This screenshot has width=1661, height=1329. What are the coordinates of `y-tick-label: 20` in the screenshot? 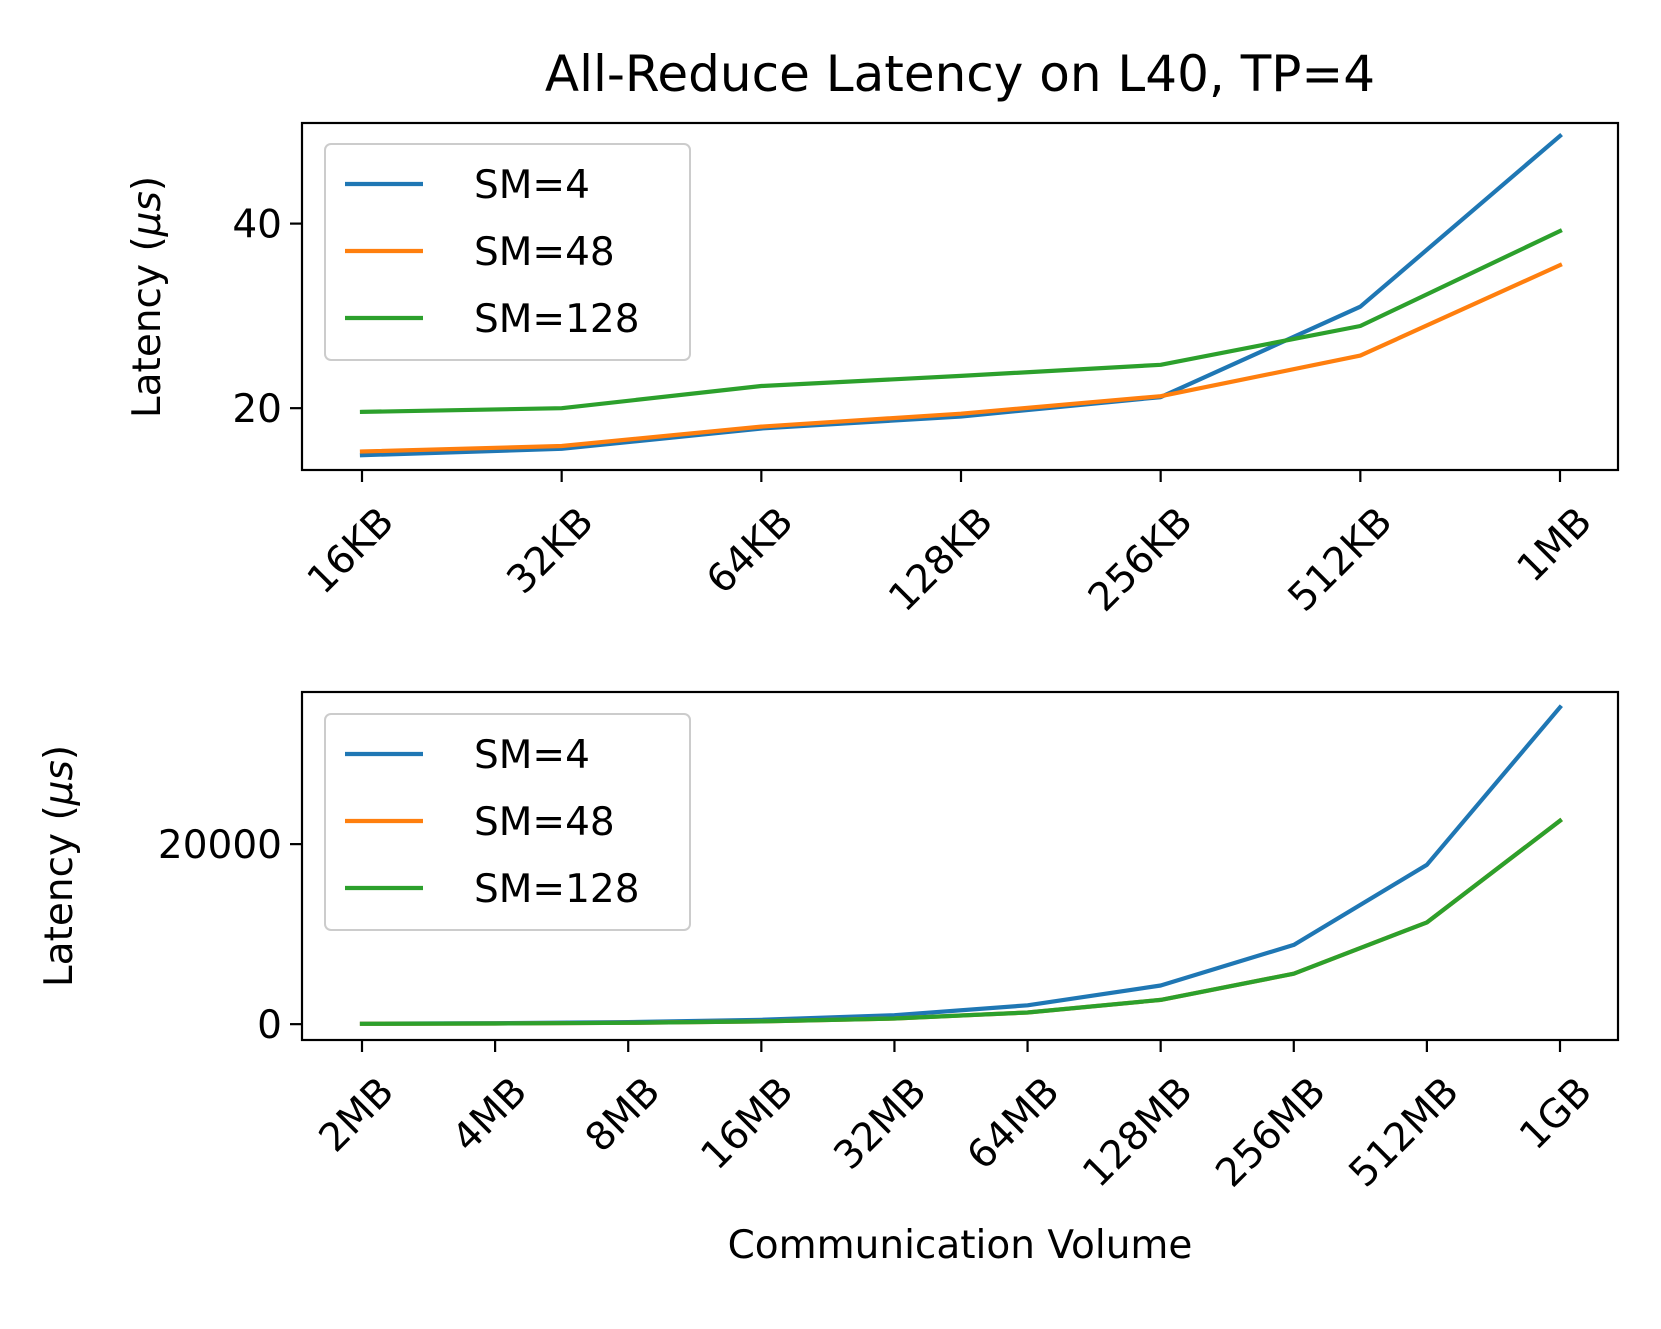 It's located at (257, 409).